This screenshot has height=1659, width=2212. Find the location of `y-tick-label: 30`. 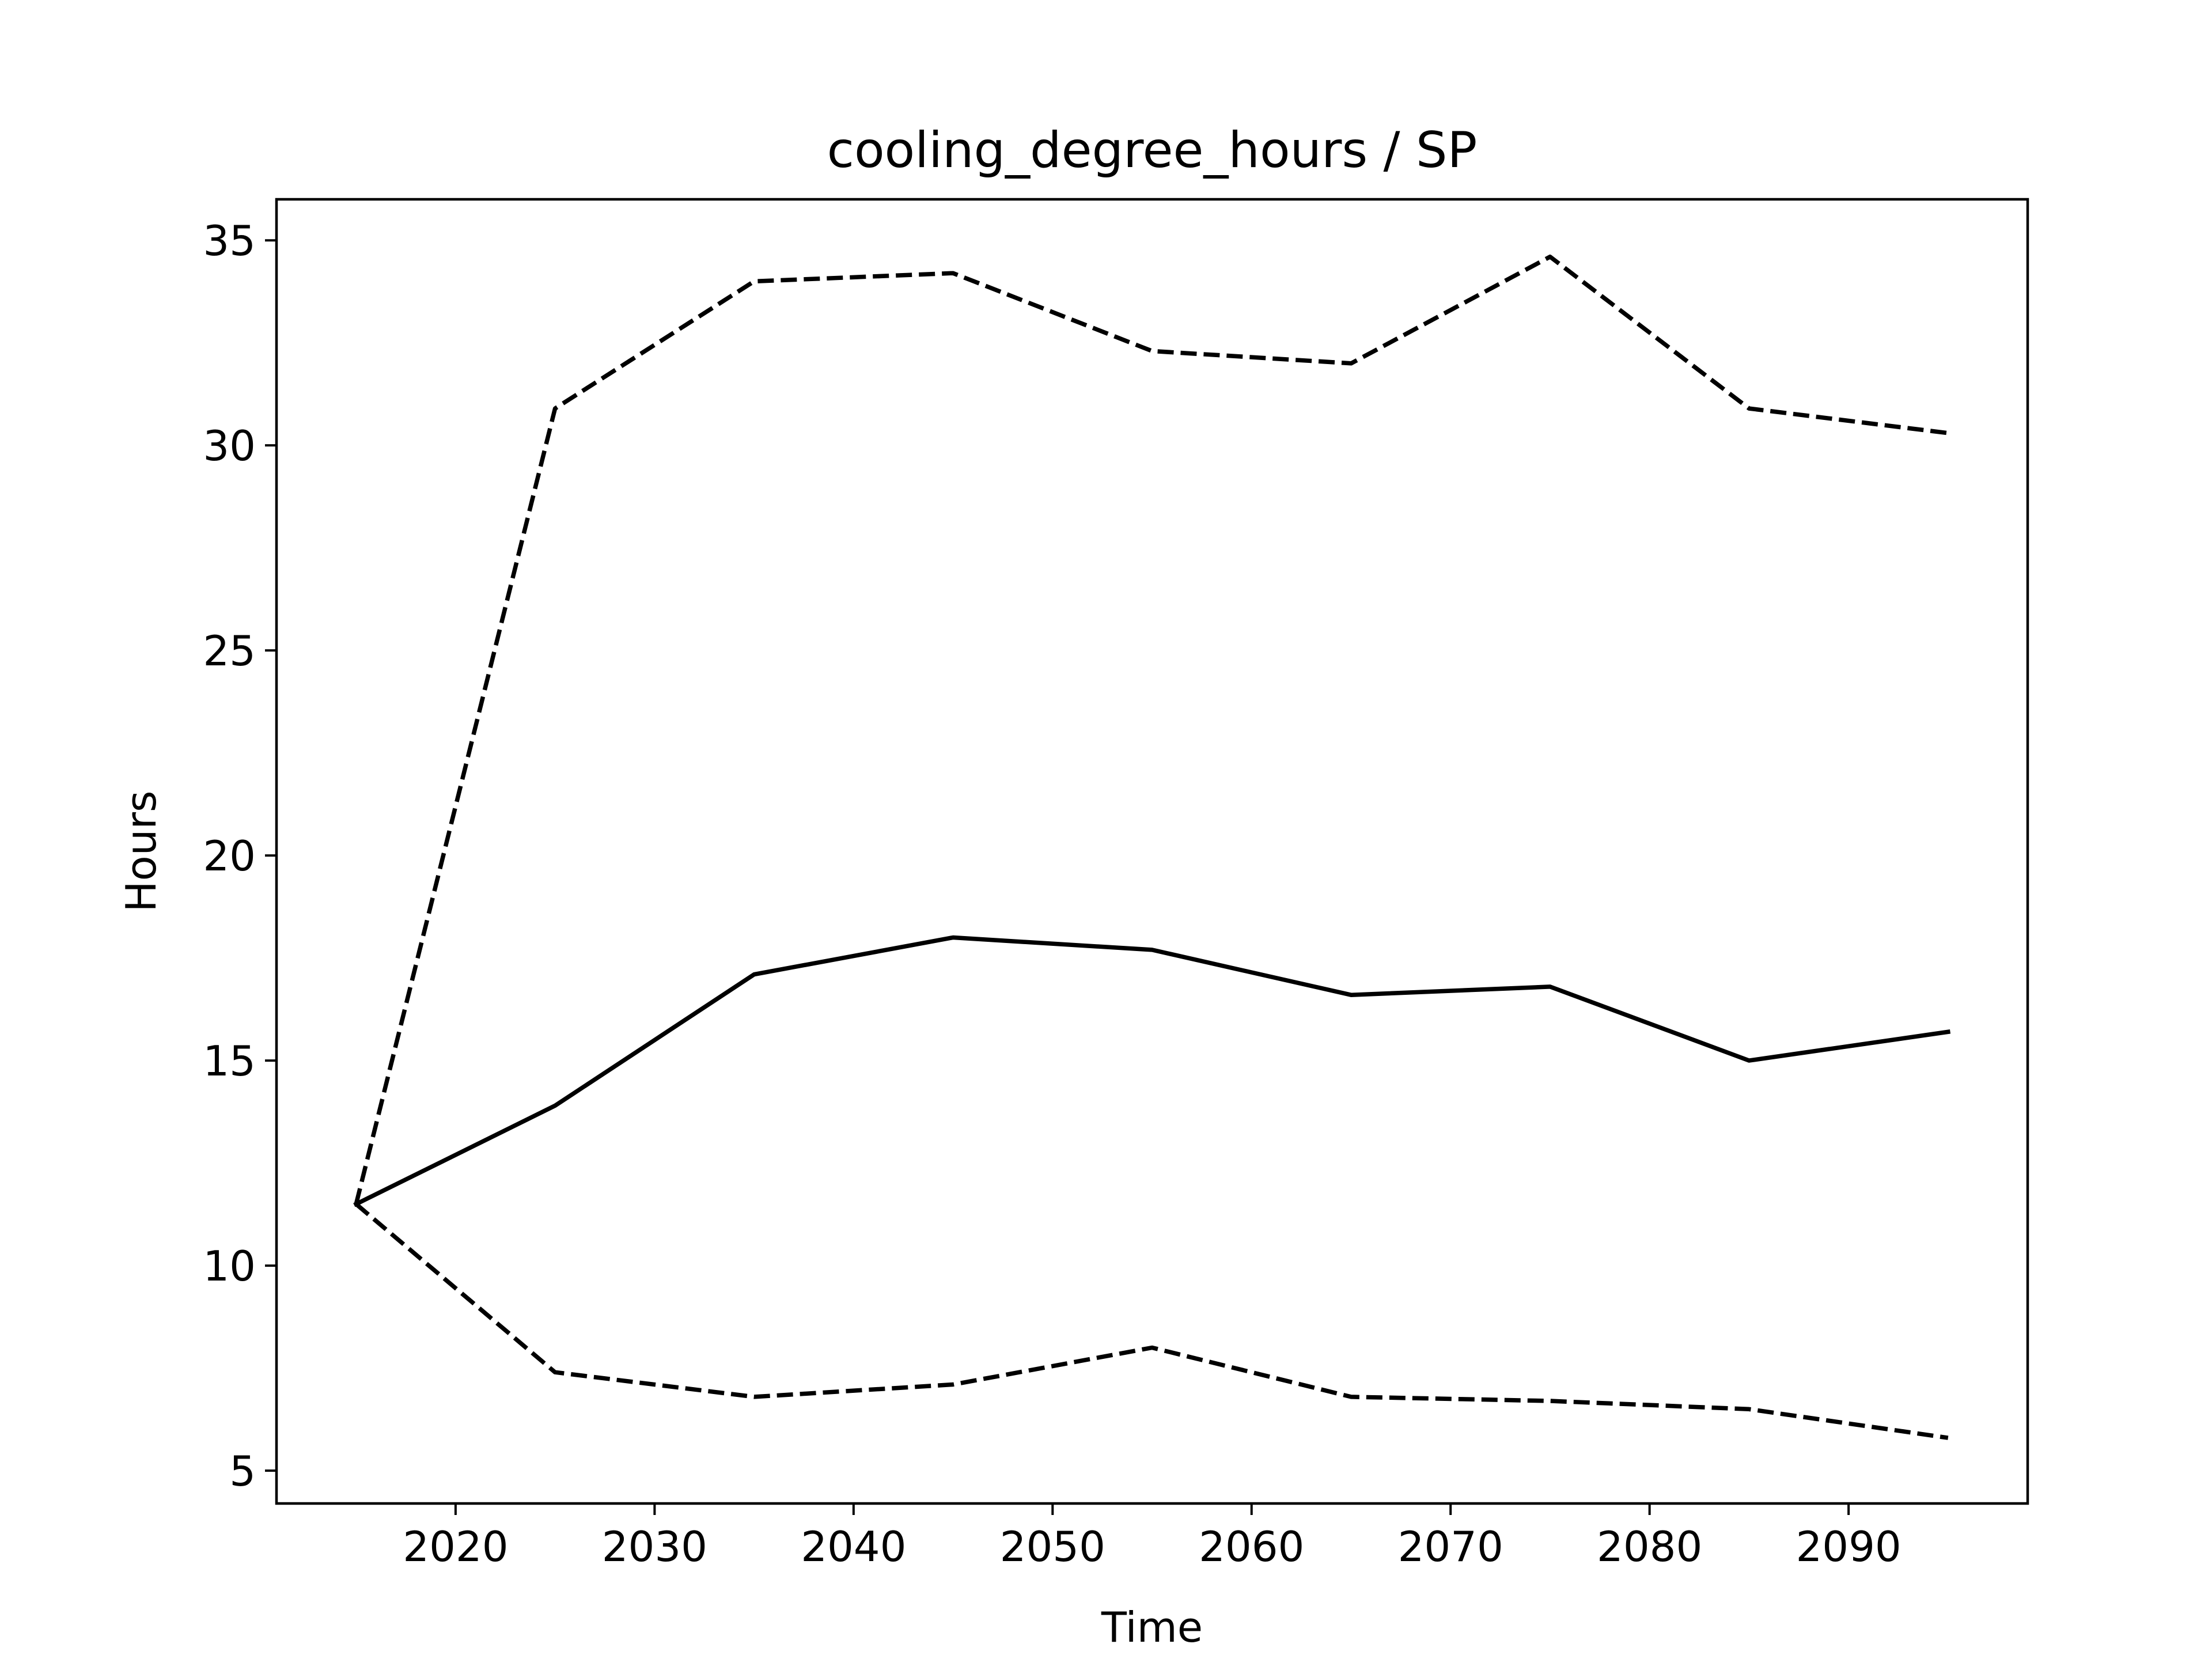

y-tick-label: 30 is located at coordinates (229, 446).